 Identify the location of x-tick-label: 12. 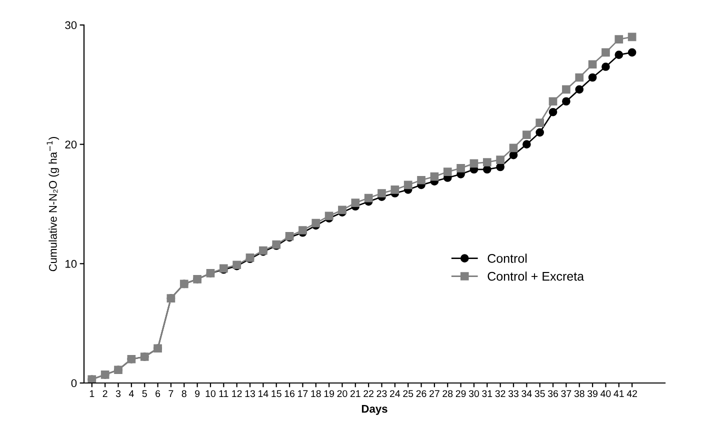
(237, 393).